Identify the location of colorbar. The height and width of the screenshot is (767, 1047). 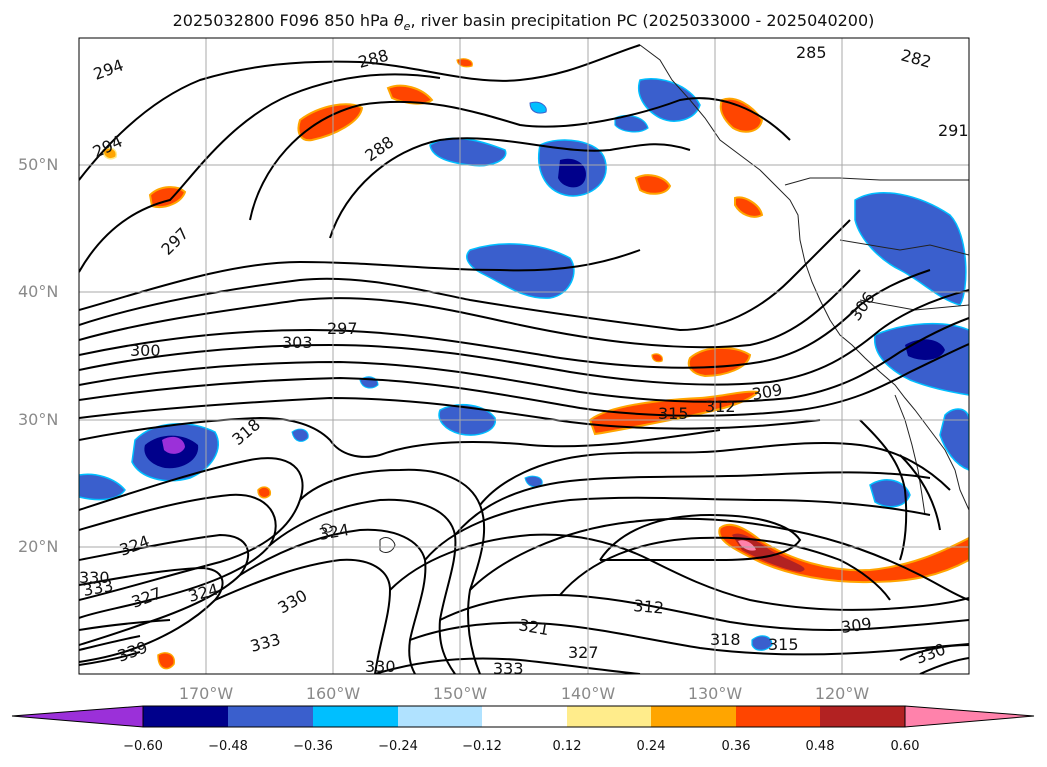
(523, 716).